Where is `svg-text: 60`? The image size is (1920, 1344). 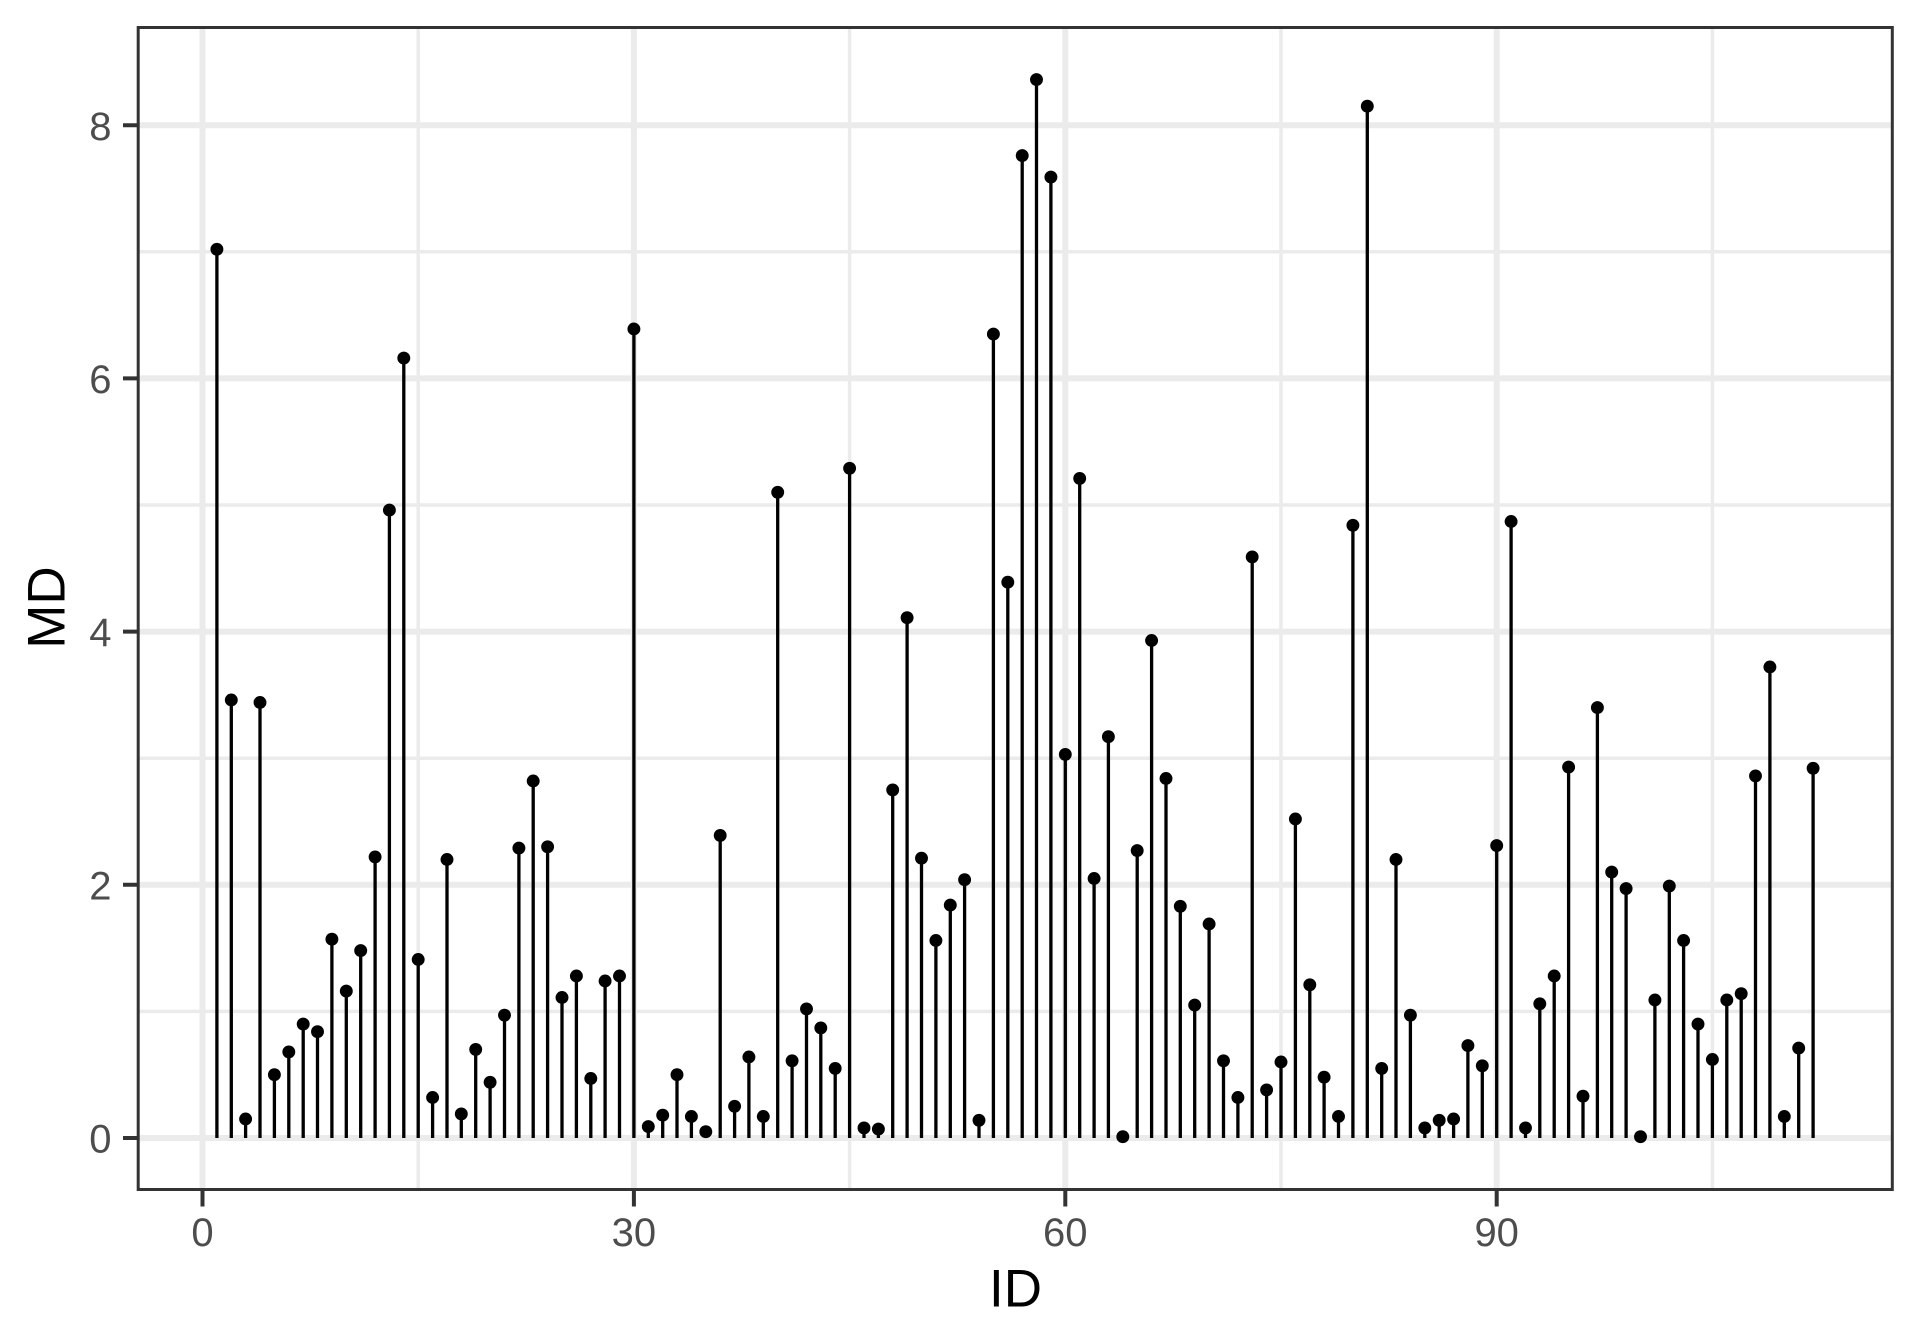
svg-text: 60 is located at coordinates (1065, 1233).